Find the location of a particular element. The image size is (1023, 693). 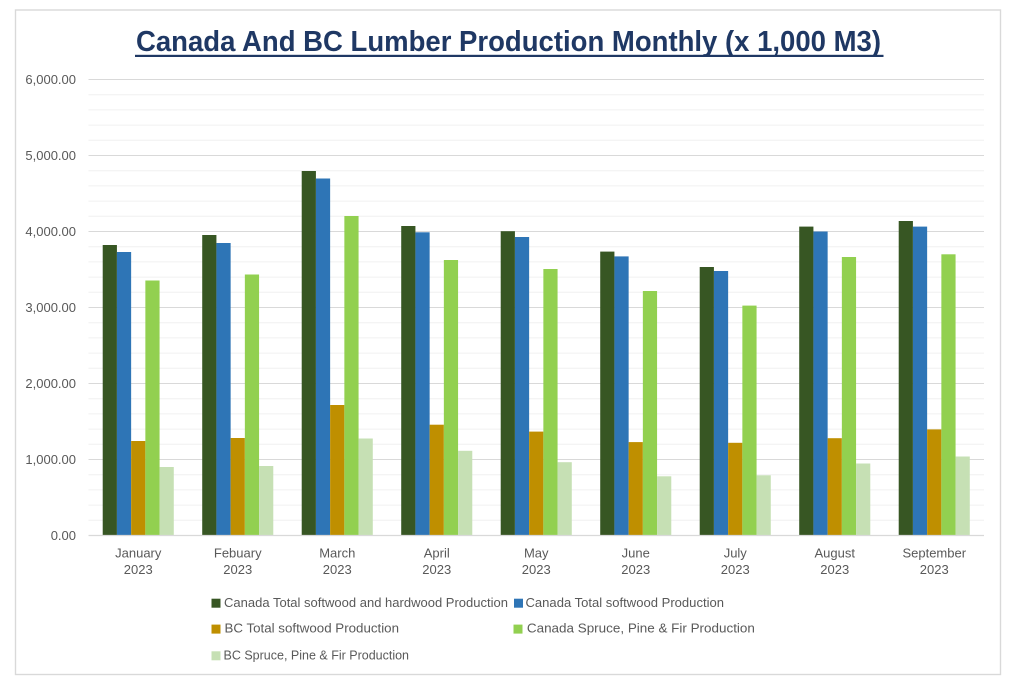

svg-text: 5,000.00 is located at coordinates (50, 155).